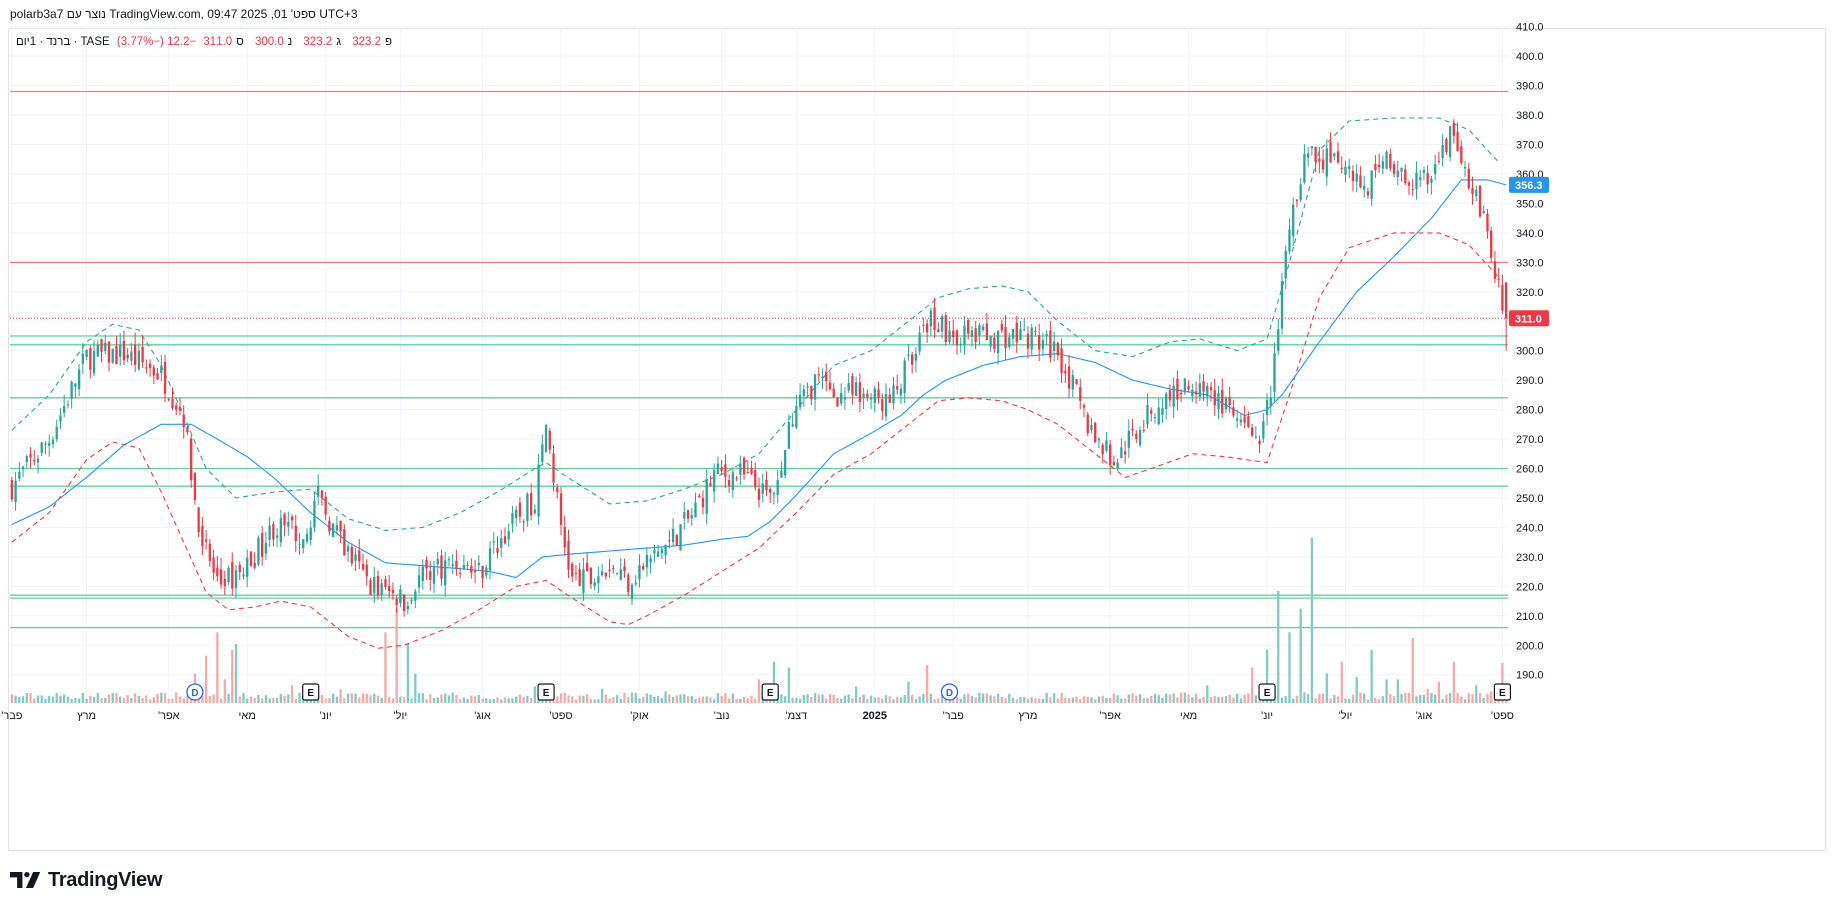 This screenshot has width=1835, height=911. What do you see at coordinates (1502, 716) in the screenshot?
I see `time-tick-label: 'ספט` at bounding box center [1502, 716].